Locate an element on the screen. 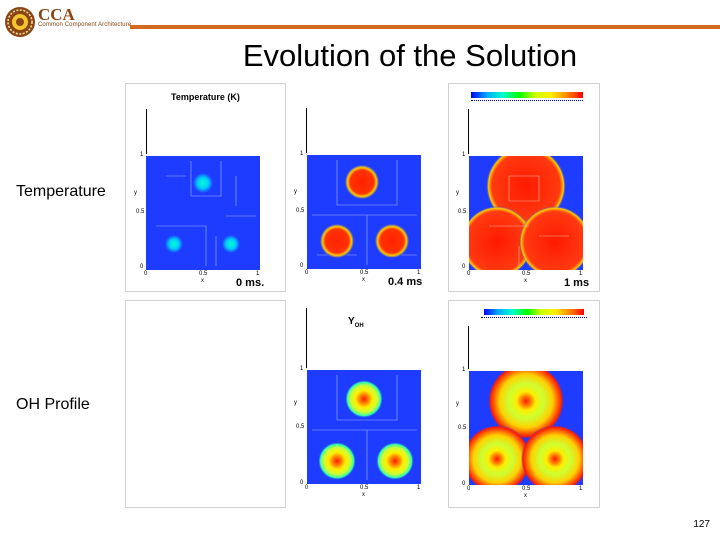 This screenshot has width=720, height=540. temperature-panel-t1: 1 0.5 0 0 0.5 1 x y 0.4 ms is located at coordinates (359, 187).